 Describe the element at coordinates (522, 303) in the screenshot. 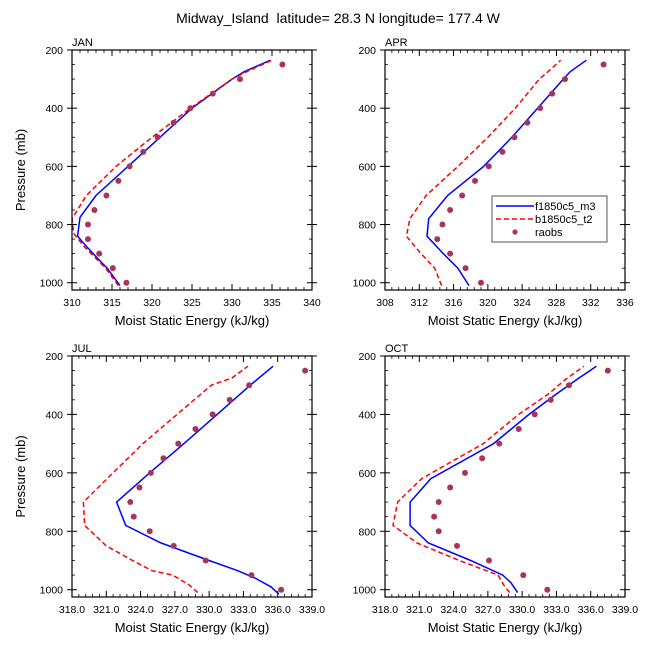

I see `x-tick-label: 324` at that location.